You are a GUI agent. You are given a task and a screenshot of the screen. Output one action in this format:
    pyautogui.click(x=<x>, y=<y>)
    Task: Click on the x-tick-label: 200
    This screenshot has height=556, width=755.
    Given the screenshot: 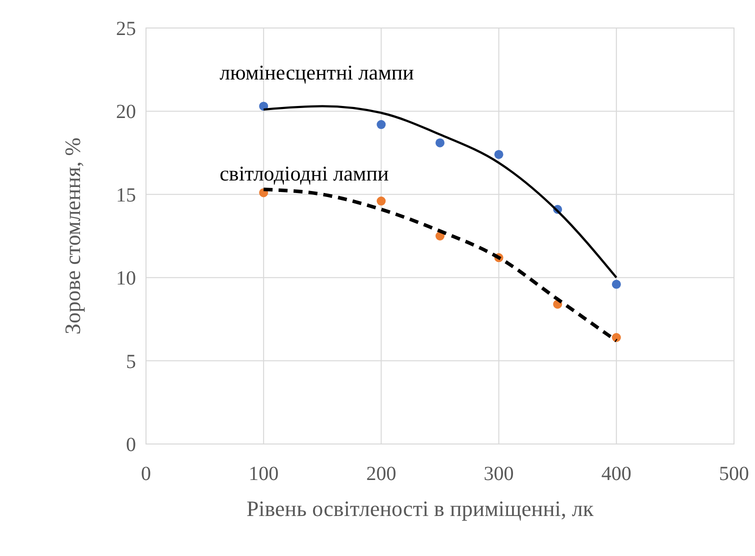 What is the action you would take?
    pyautogui.click(x=381, y=474)
    